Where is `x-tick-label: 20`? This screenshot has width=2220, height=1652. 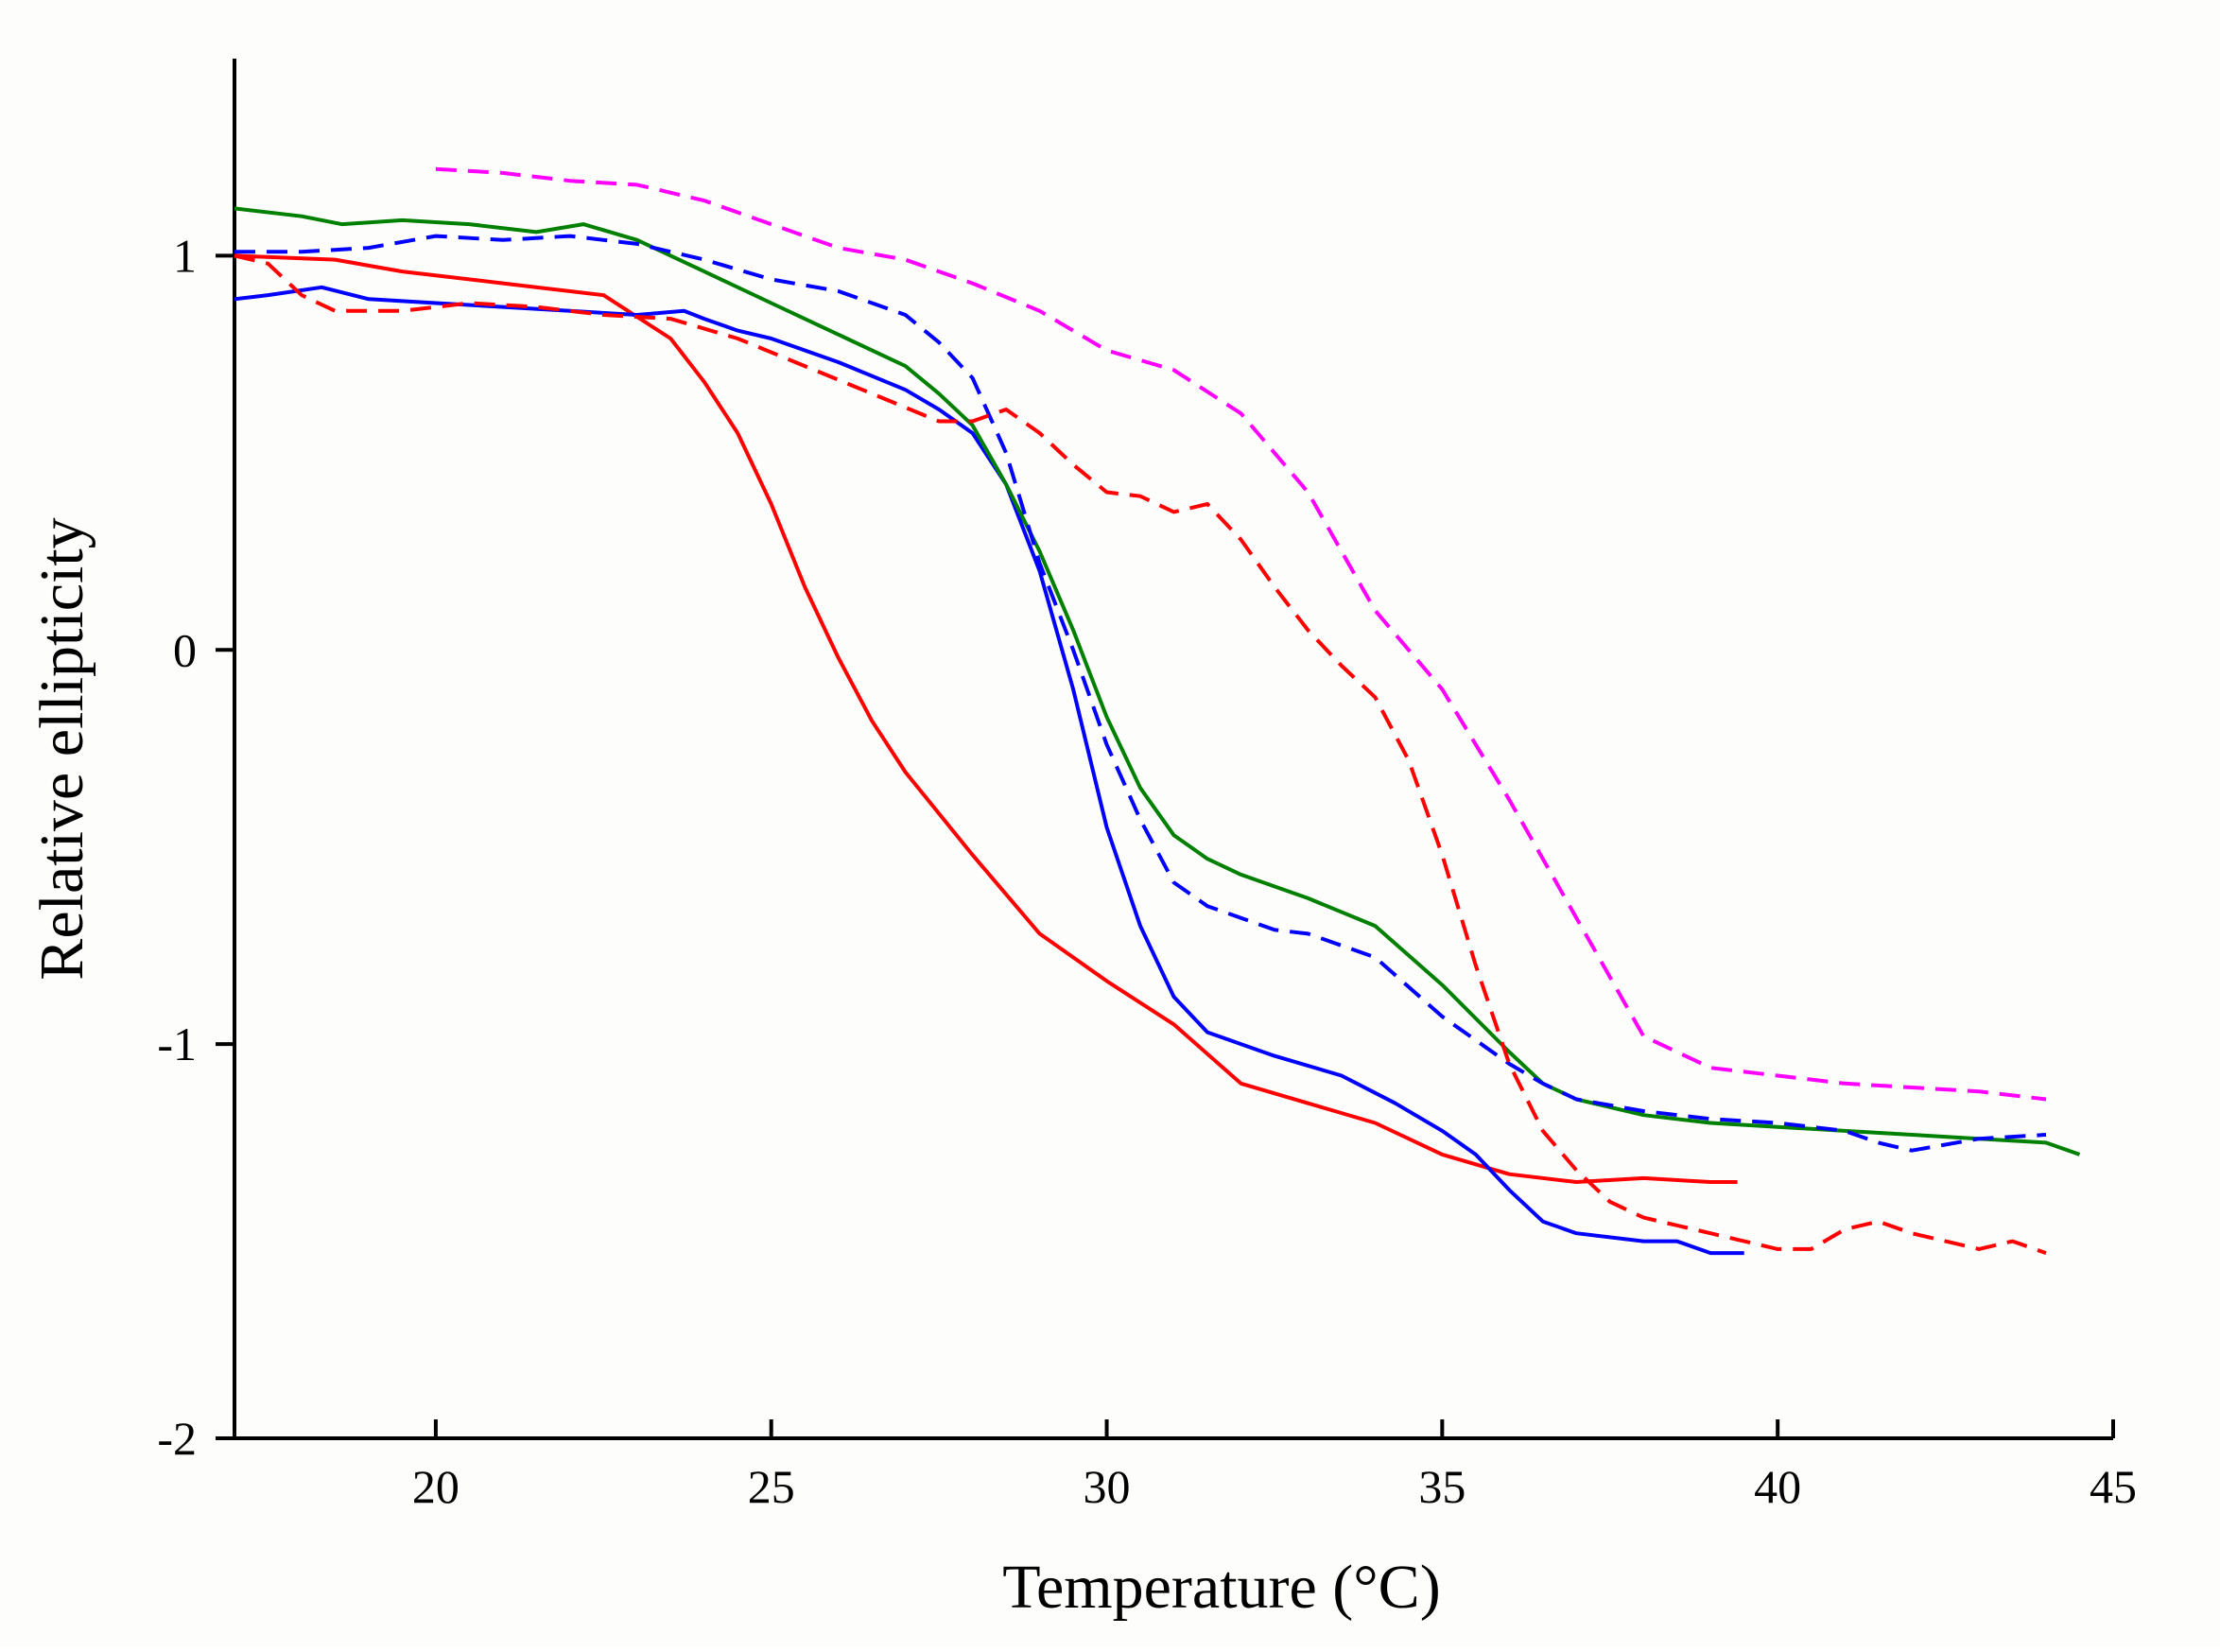 x-tick-label: 20 is located at coordinates (436, 1487).